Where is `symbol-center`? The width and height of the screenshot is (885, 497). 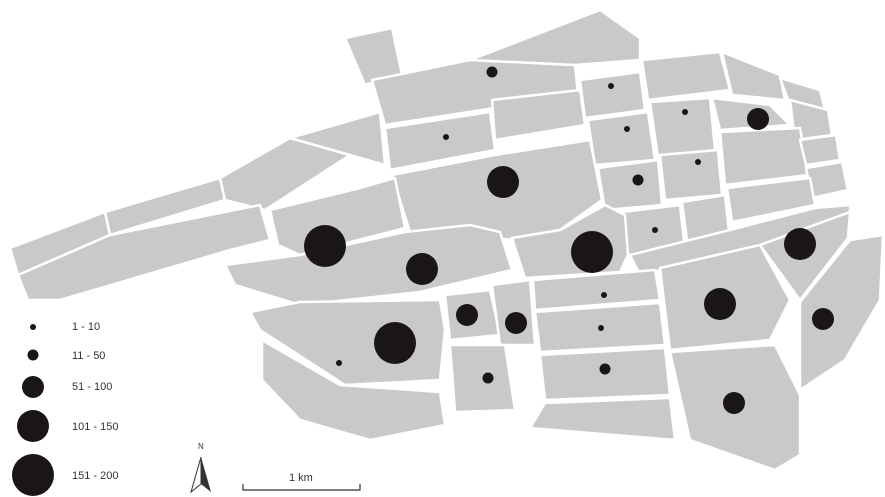 symbol-center is located at coordinates (592, 252).